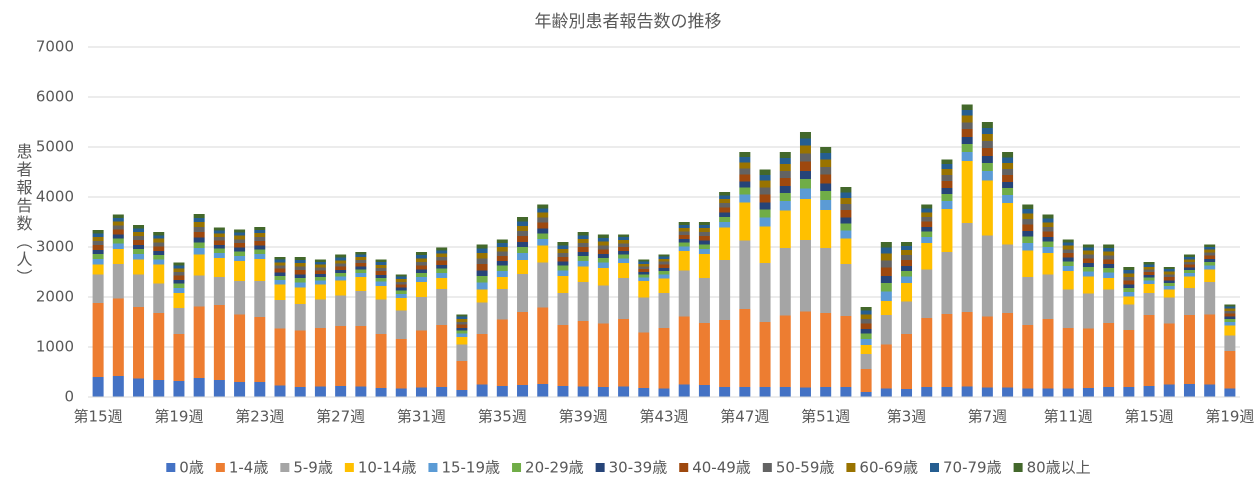 Image resolution: width=1257 pixels, height=501 pixels. Describe the element at coordinates (259, 417) in the screenshot. I see `x-tick-label: 第23週` at that location.